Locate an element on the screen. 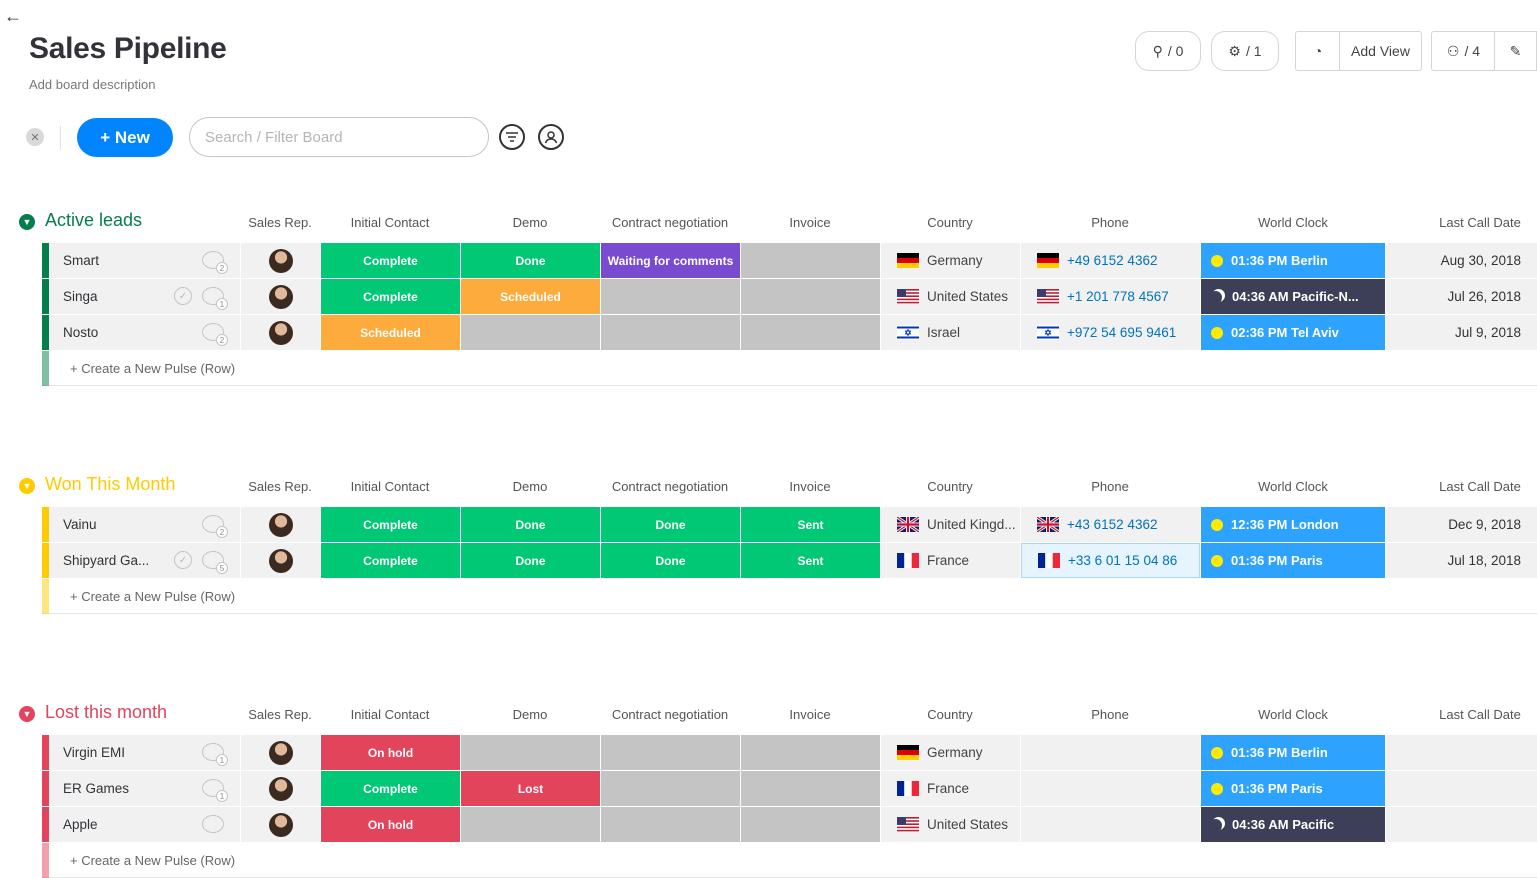 The width and height of the screenshot is (1537, 878). group-title: Active leads is located at coordinates (94, 220).